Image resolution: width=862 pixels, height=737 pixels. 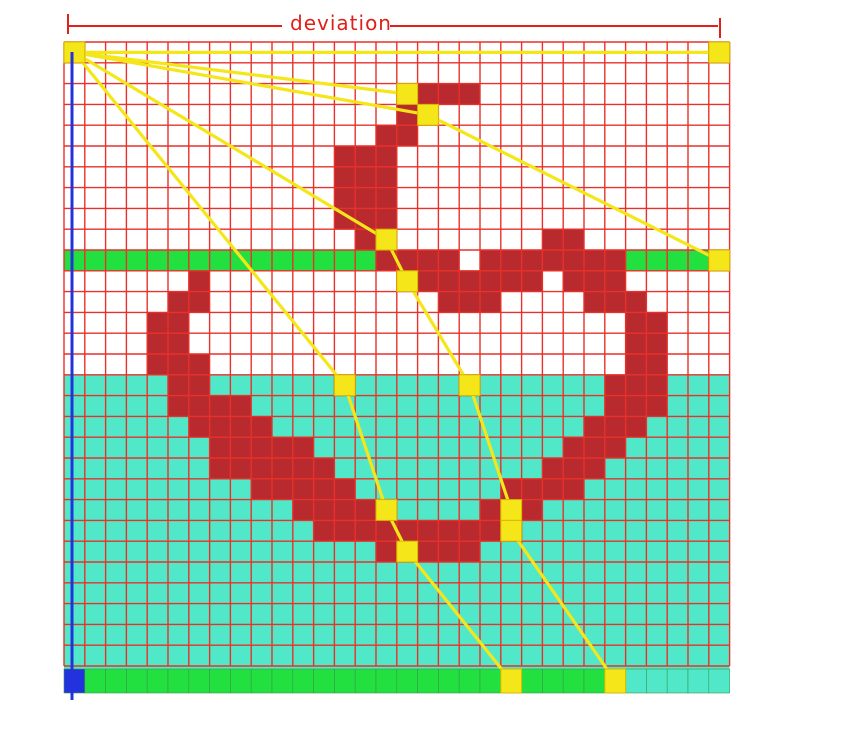 What do you see at coordinates (74, 681) in the screenshot?
I see `corner-cell` at bounding box center [74, 681].